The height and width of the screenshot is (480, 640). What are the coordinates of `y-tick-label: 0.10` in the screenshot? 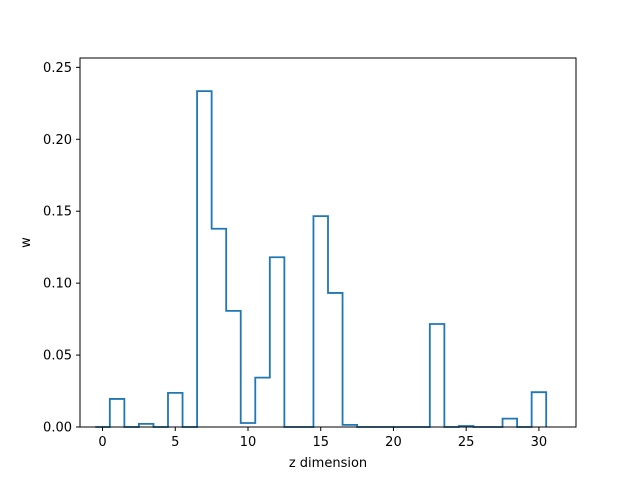 It's located at (57, 284).